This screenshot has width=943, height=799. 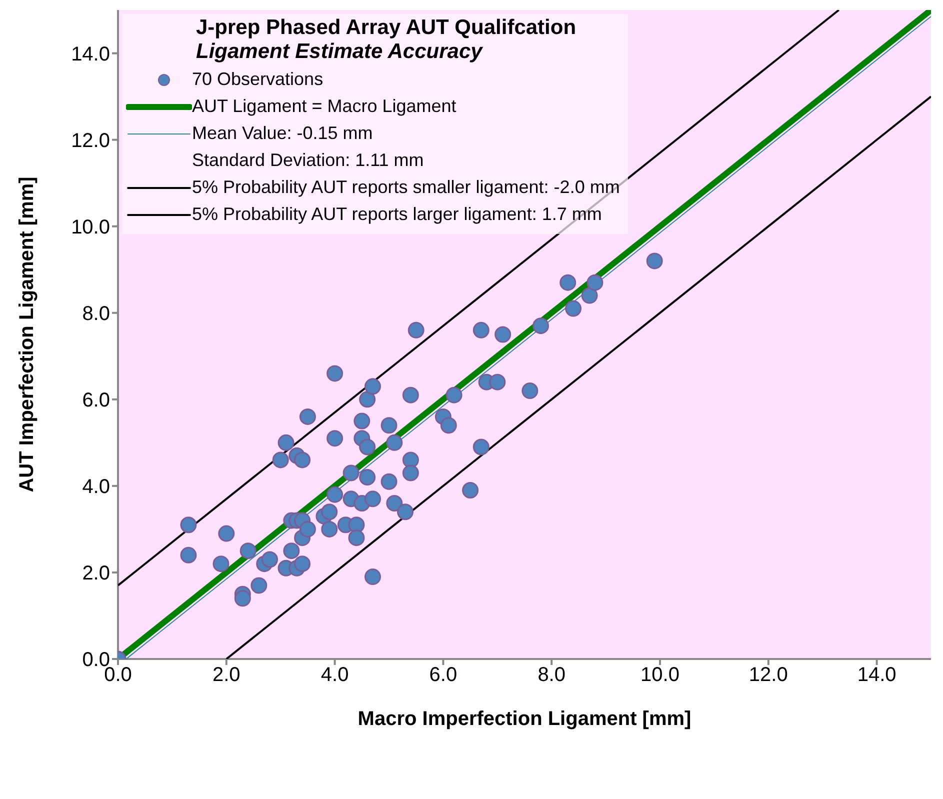 What do you see at coordinates (552, 675) in the screenshot?
I see `x-tick-label: 8.0` at bounding box center [552, 675].